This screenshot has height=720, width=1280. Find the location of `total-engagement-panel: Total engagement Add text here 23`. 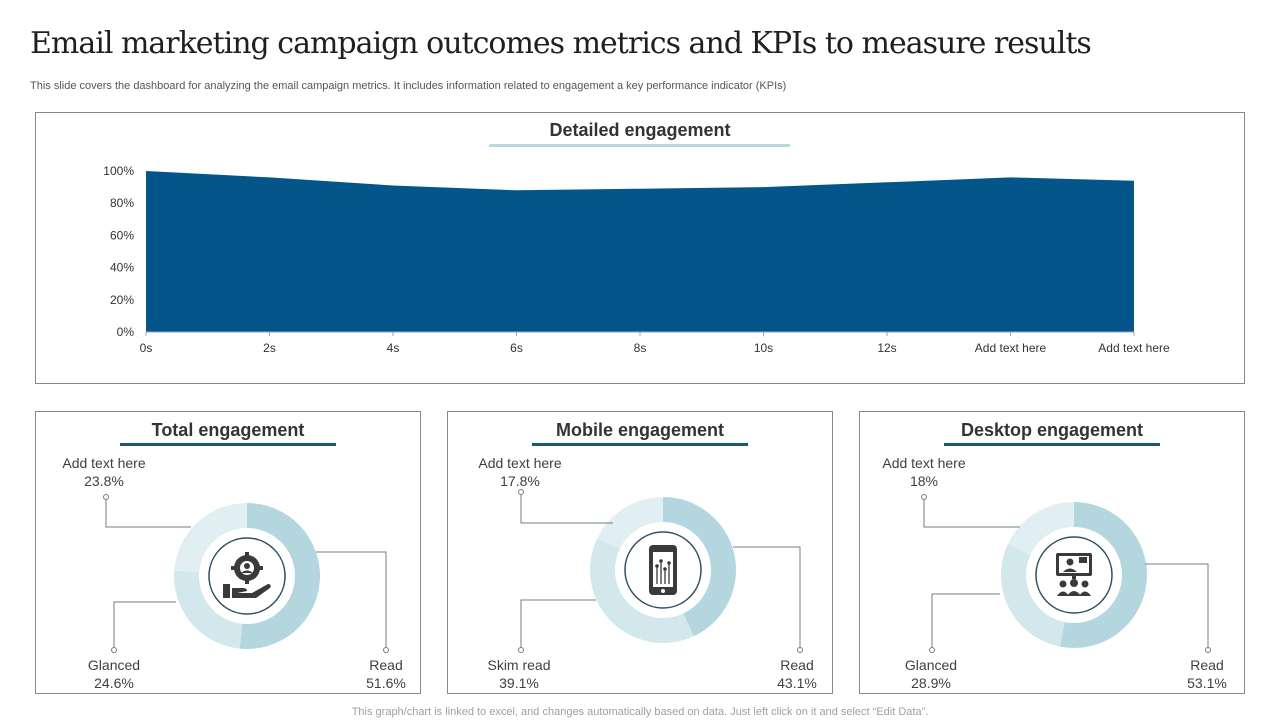

total-engagement-panel: Total engagement Add text here 23 is located at coordinates (228, 552).